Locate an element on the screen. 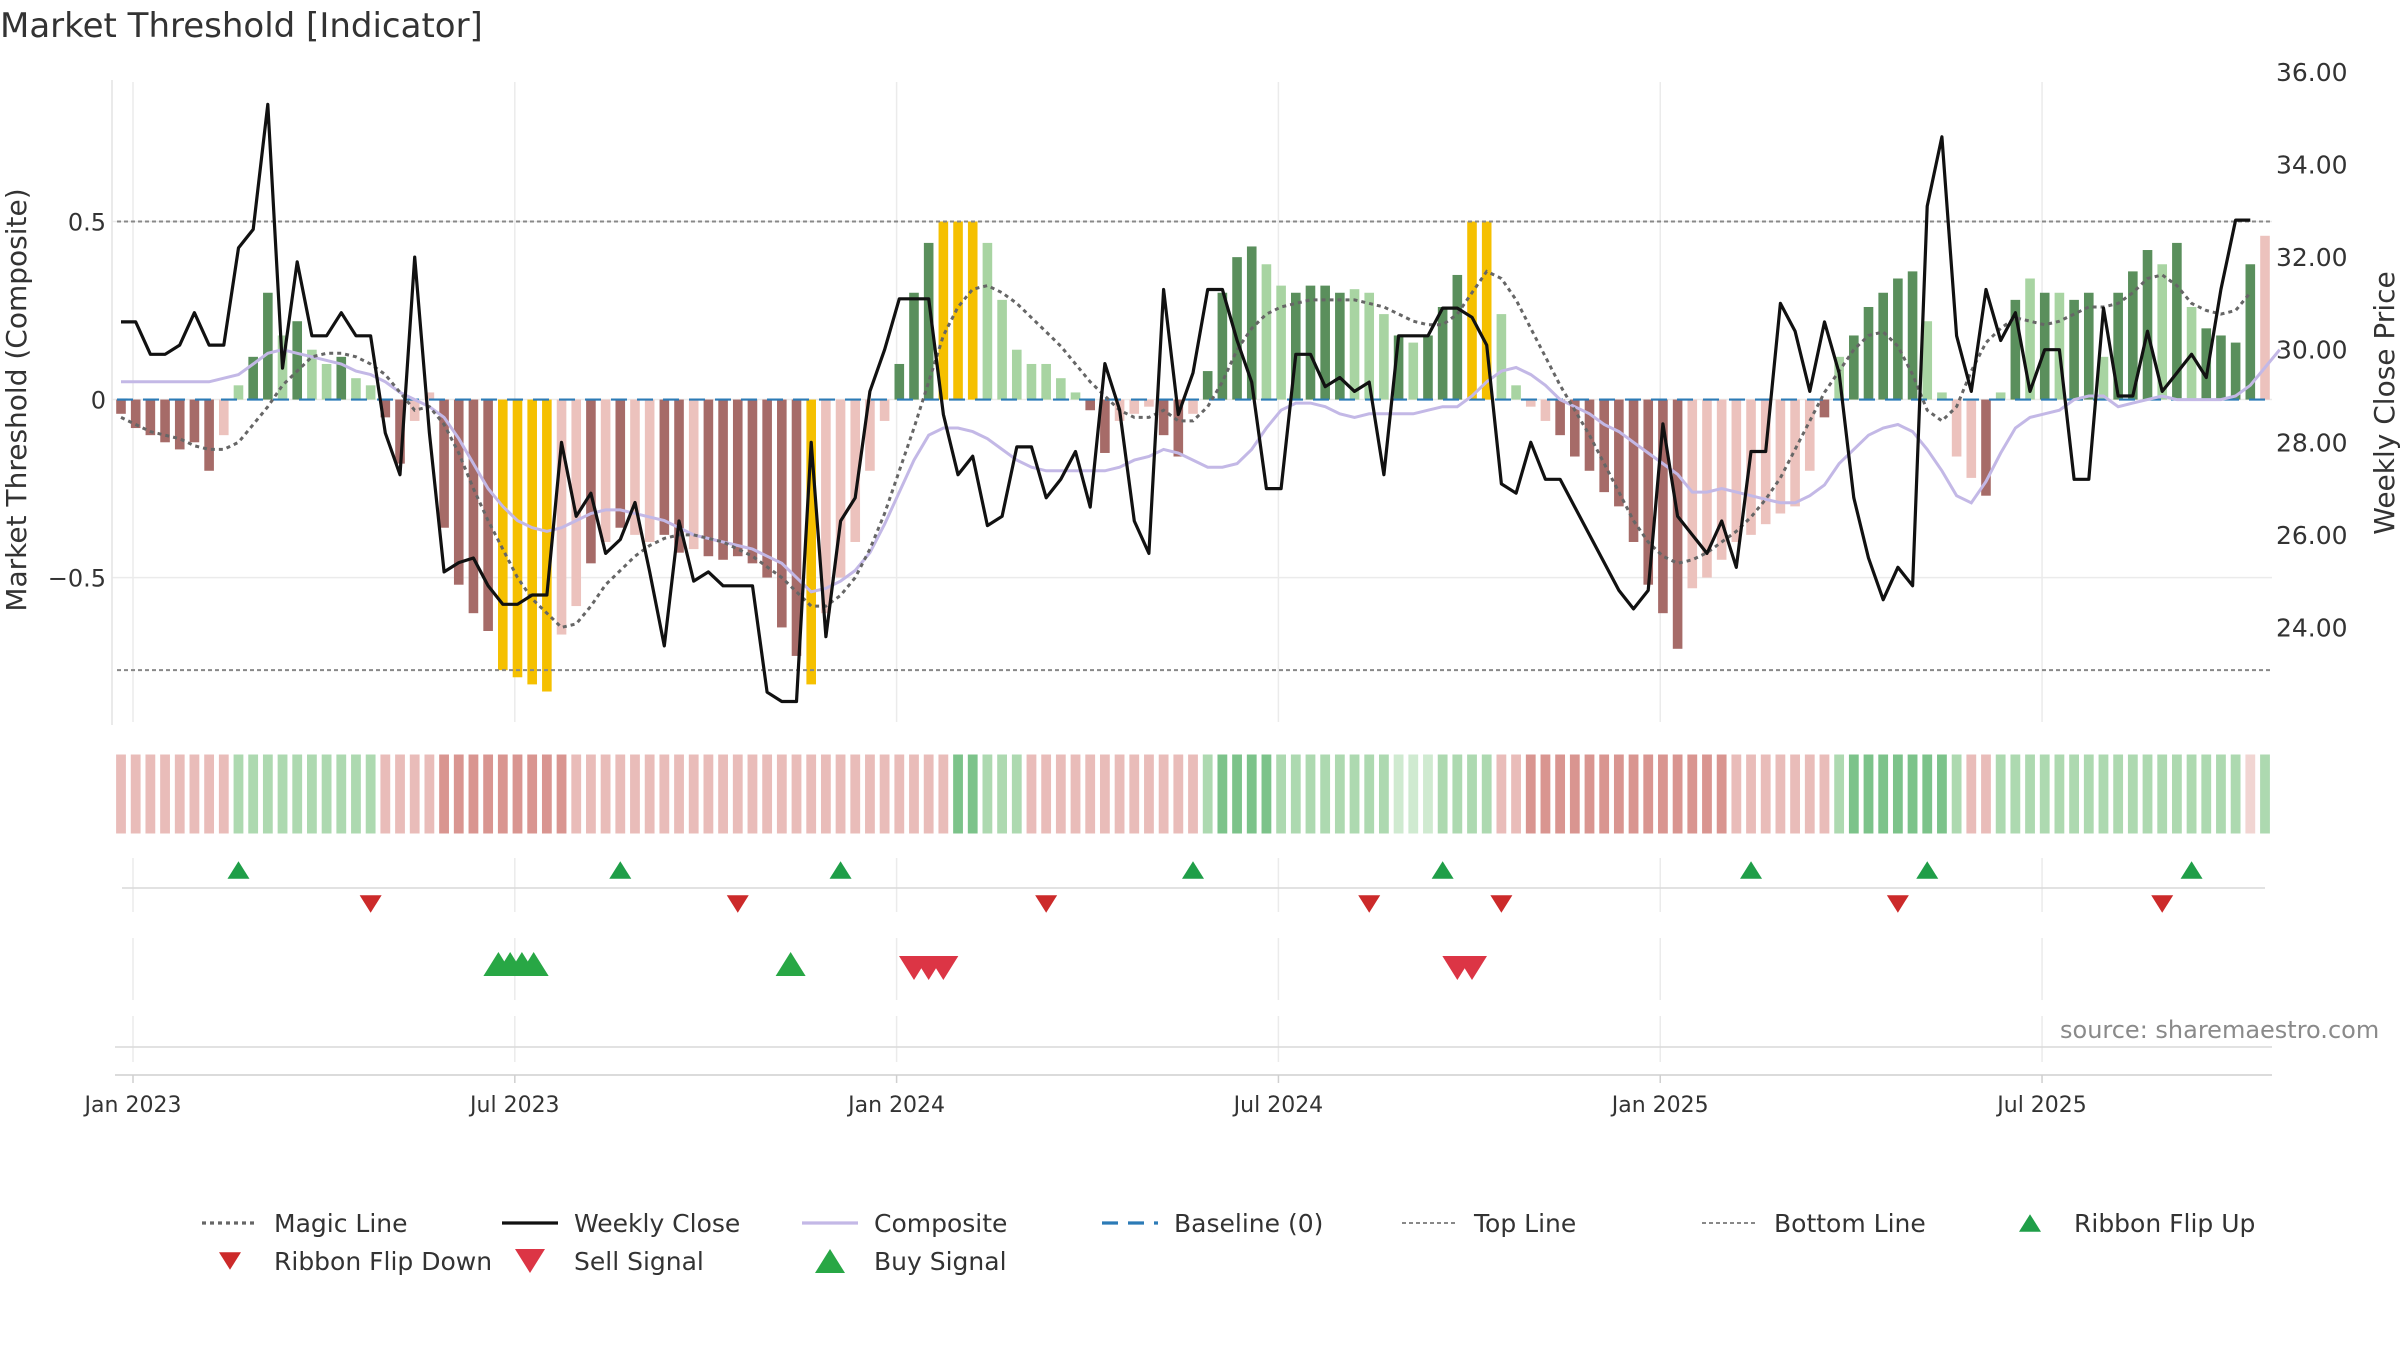 This screenshot has width=2400, height=1350. legend-label: Top Line is located at coordinates (1525, 1223).